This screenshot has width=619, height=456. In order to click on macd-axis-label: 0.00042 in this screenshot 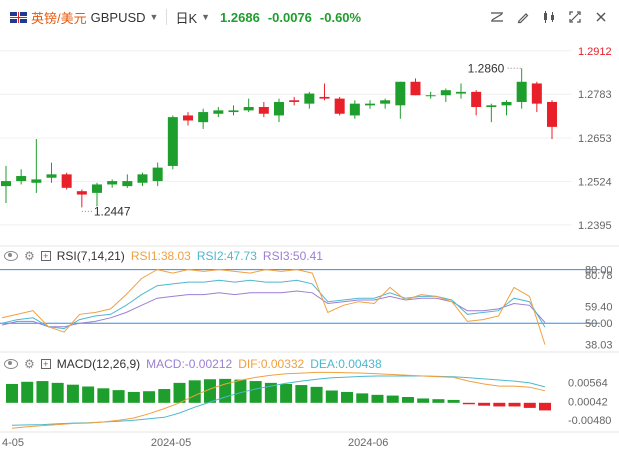, I will do `click(588, 402)`.